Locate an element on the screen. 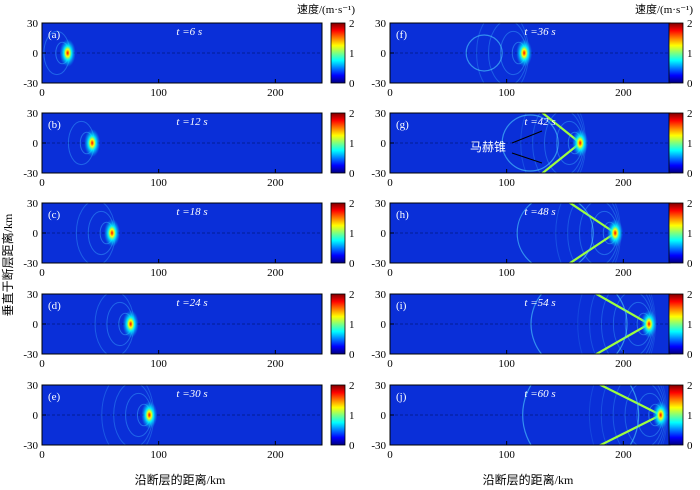 The height and width of the screenshot is (490, 700). x-axis-title-left: 沿断层的距离/km is located at coordinates (180, 479).